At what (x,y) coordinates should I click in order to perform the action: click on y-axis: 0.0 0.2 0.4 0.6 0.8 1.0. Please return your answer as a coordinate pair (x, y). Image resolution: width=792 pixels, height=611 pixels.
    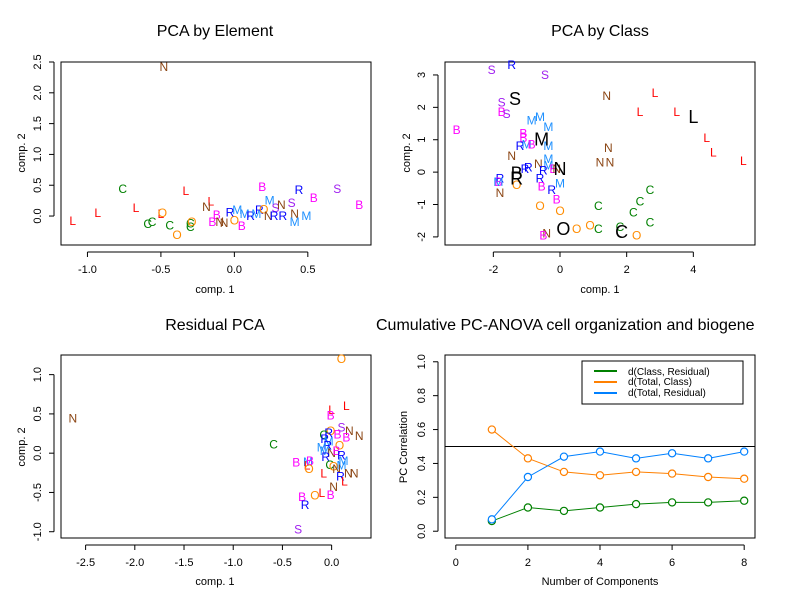
    Looking at the image, I should click on (427, 446).